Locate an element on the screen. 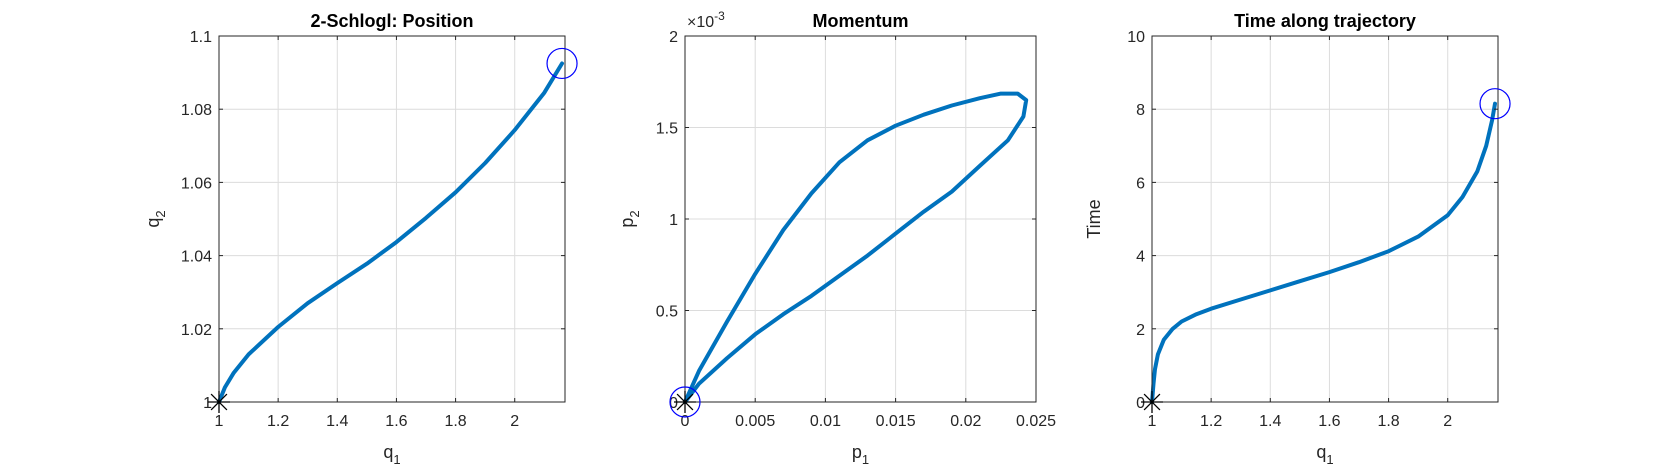  y-tick-label: 1.06 is located at coordinates (196, 183).